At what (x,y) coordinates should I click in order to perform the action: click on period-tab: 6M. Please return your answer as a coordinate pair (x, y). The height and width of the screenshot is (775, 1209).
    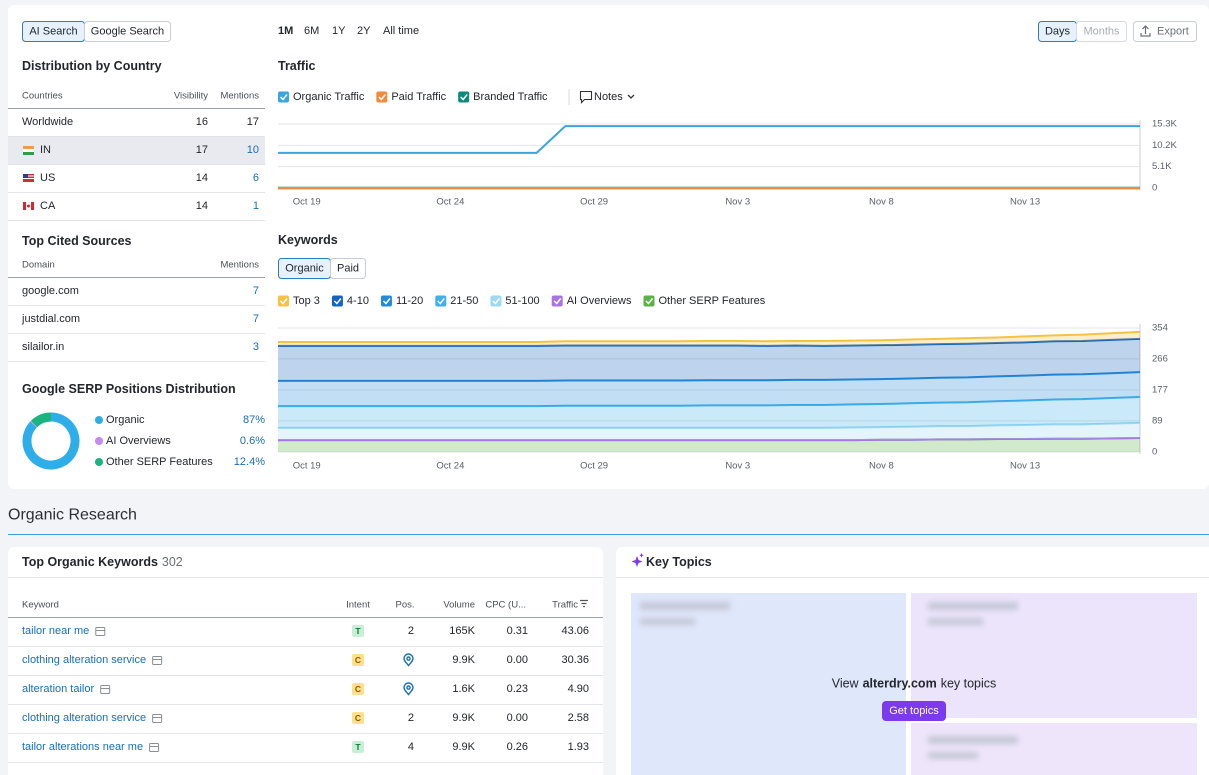
    Looking at the image, I should click on (311, 31).